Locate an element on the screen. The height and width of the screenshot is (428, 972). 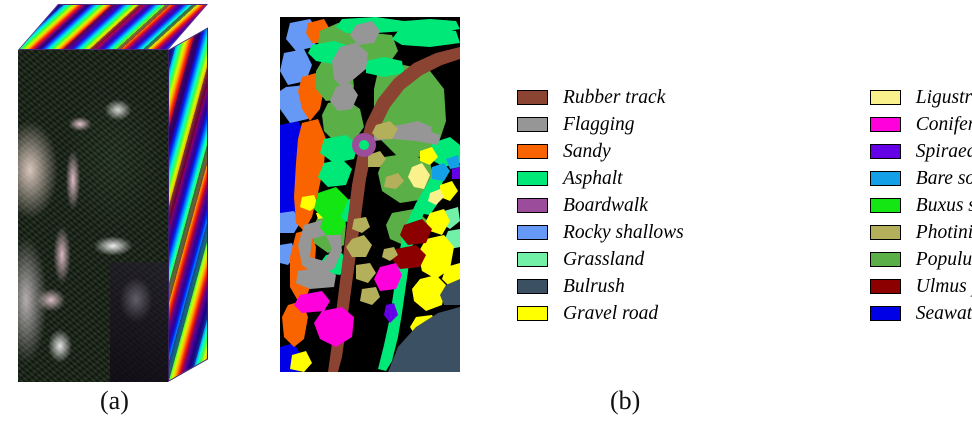
legend-item-rubber-track: Rubber track is located at coordinates (600, 97).